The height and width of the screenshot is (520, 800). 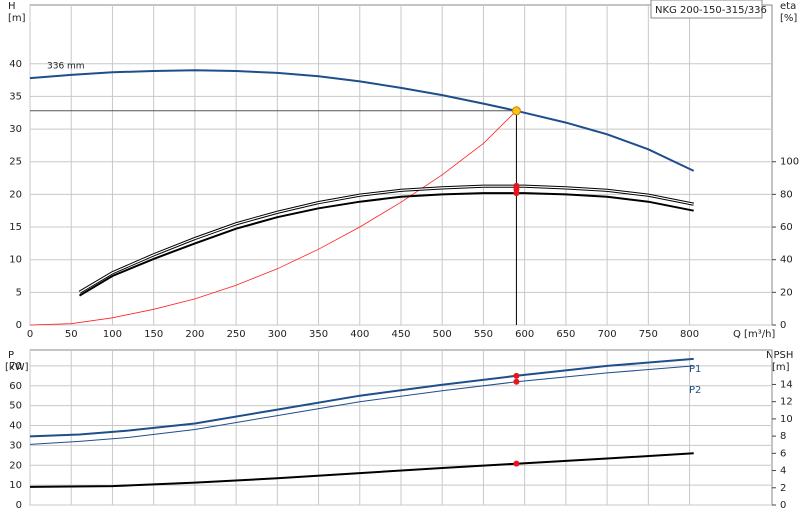 What do you see at coordinates (236, 334) in the screenshot?
I see `x-tick-label: 250` at bounding box center [236, 334].